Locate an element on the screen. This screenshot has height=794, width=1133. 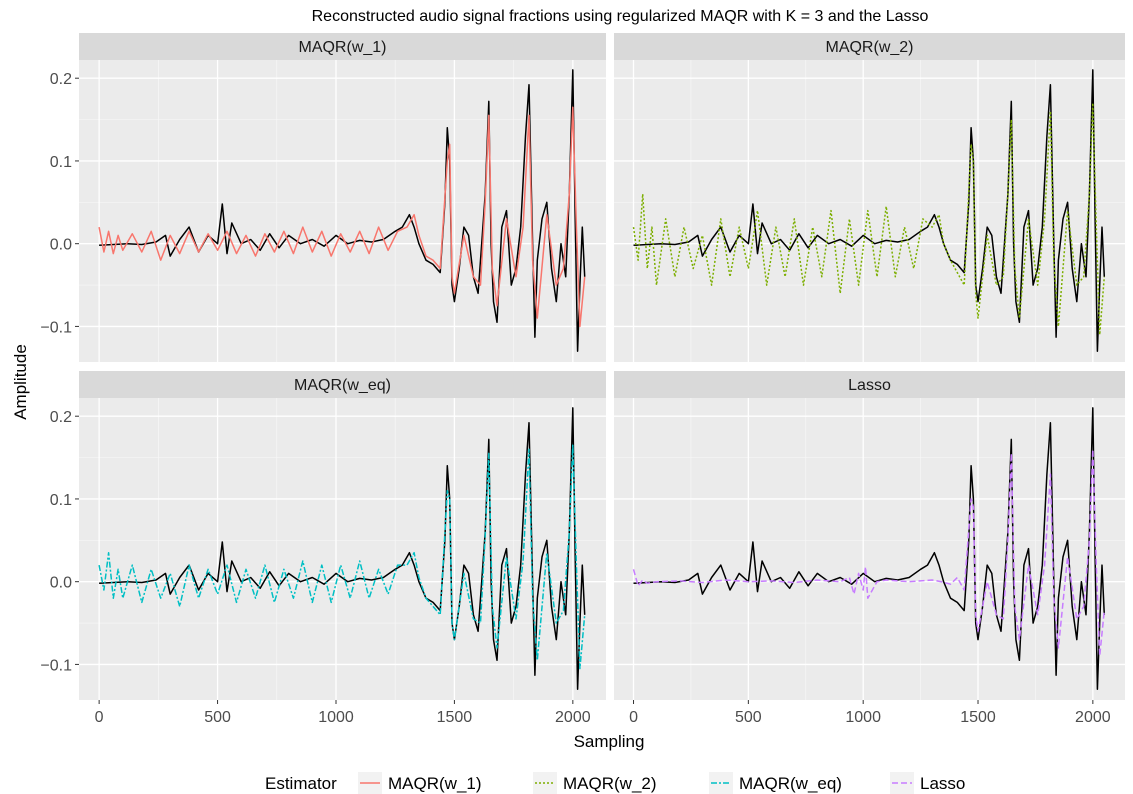
panel-strip-label: MAQR(w_1) is located at coordinates (342, 47).